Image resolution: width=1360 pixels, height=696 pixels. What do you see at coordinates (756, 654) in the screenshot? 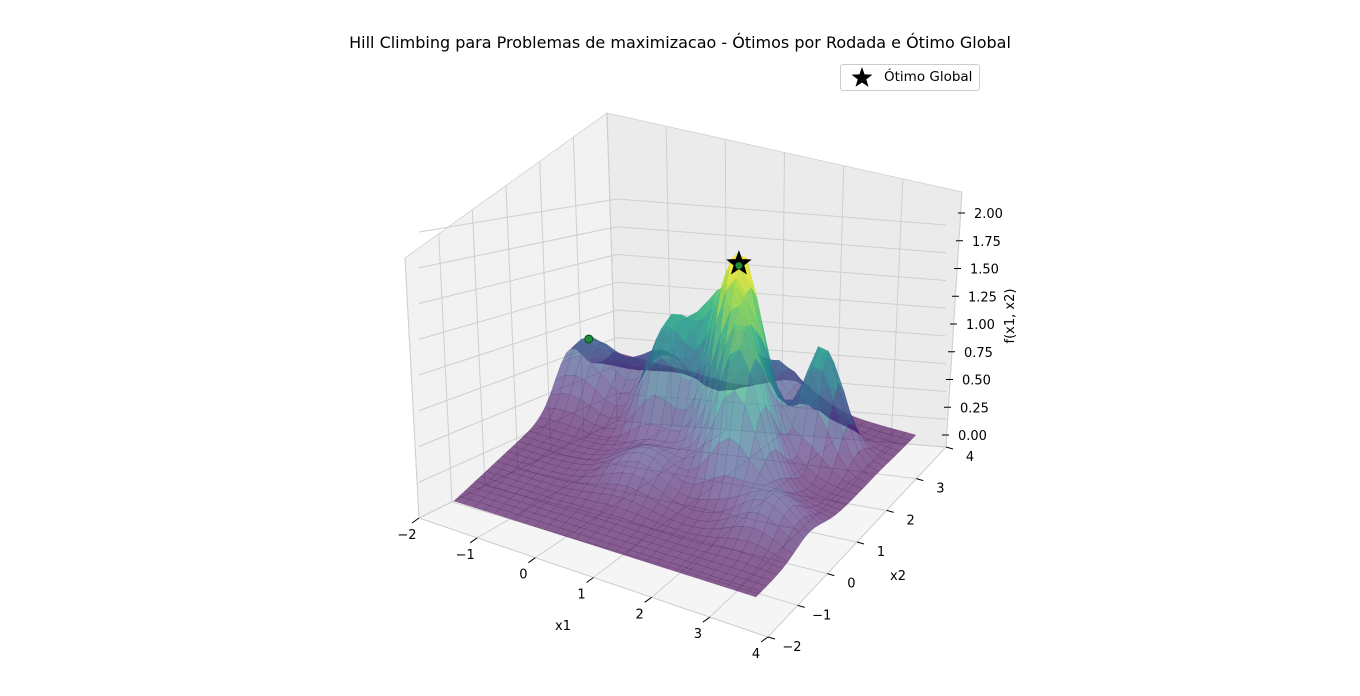
I see `x-tick-label: 4` at bounding box center [756, 654].